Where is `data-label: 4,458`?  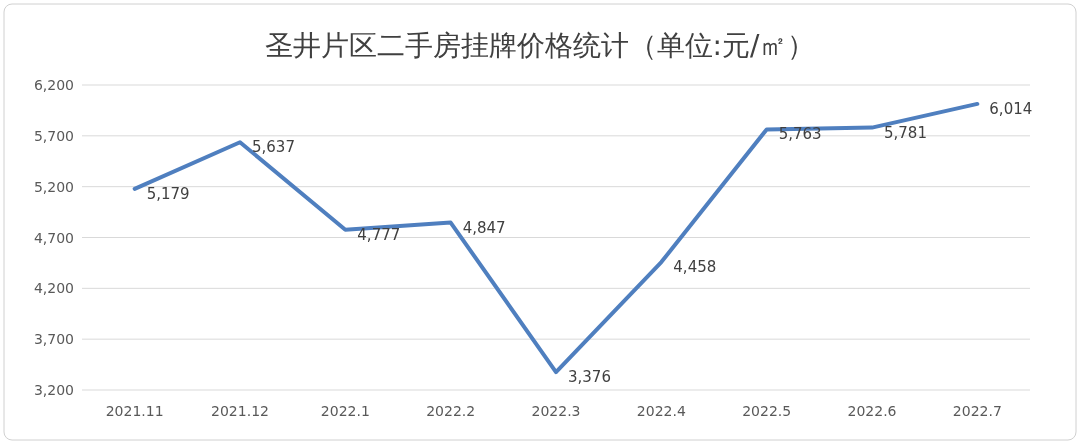
data-label: 4,458 is located at coordinates (695, 267).